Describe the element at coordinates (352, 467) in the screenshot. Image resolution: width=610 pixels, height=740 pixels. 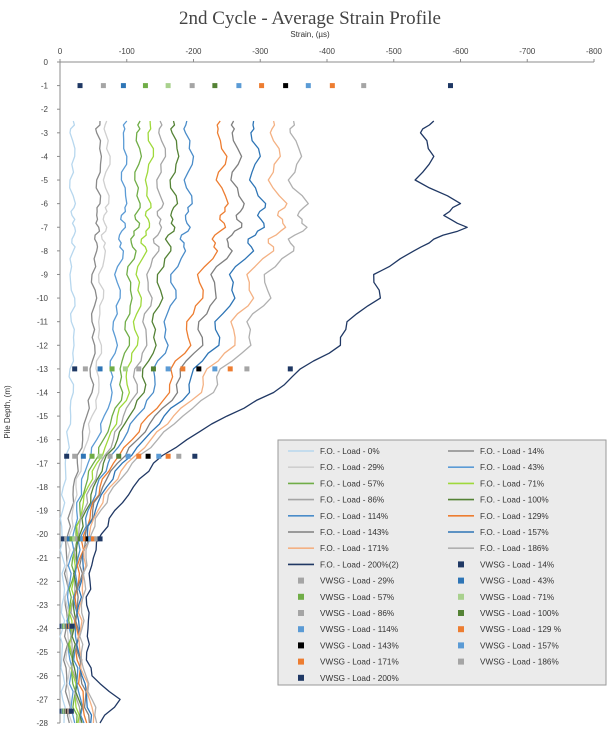
I see `legend-entry-label: F.O. - Load - 29%` at that location.